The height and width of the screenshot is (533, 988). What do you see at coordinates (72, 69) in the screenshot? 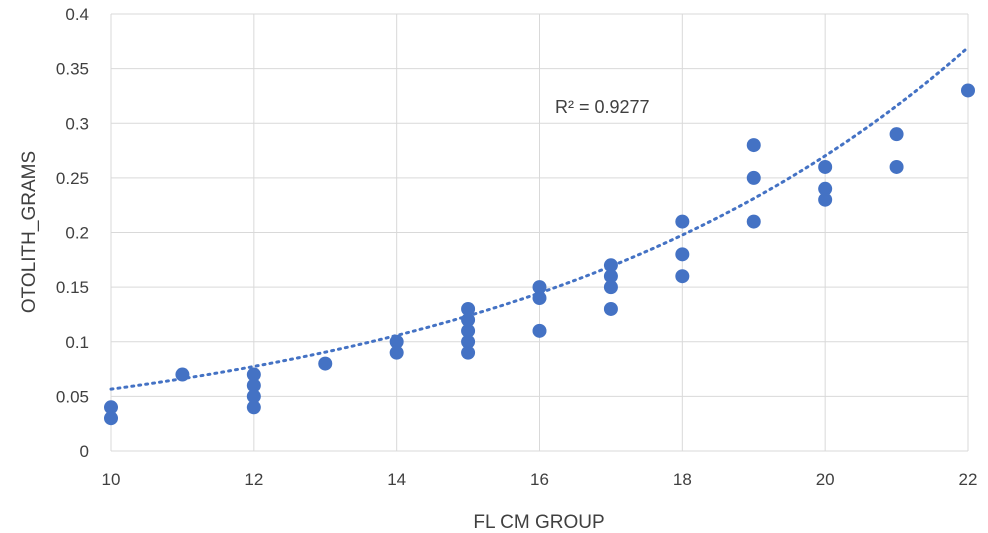
I see `y-tick-label: 0.35` at bounding box center [72, 69].